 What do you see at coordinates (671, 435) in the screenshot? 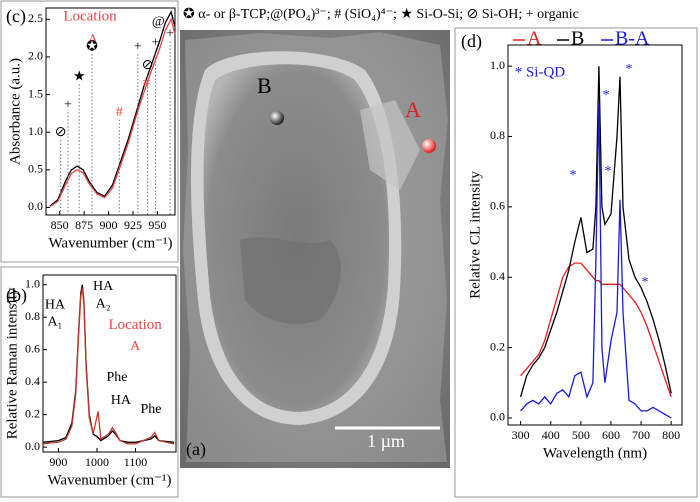
I see `x-tick-label: 800` at bounding box center [671, 435].